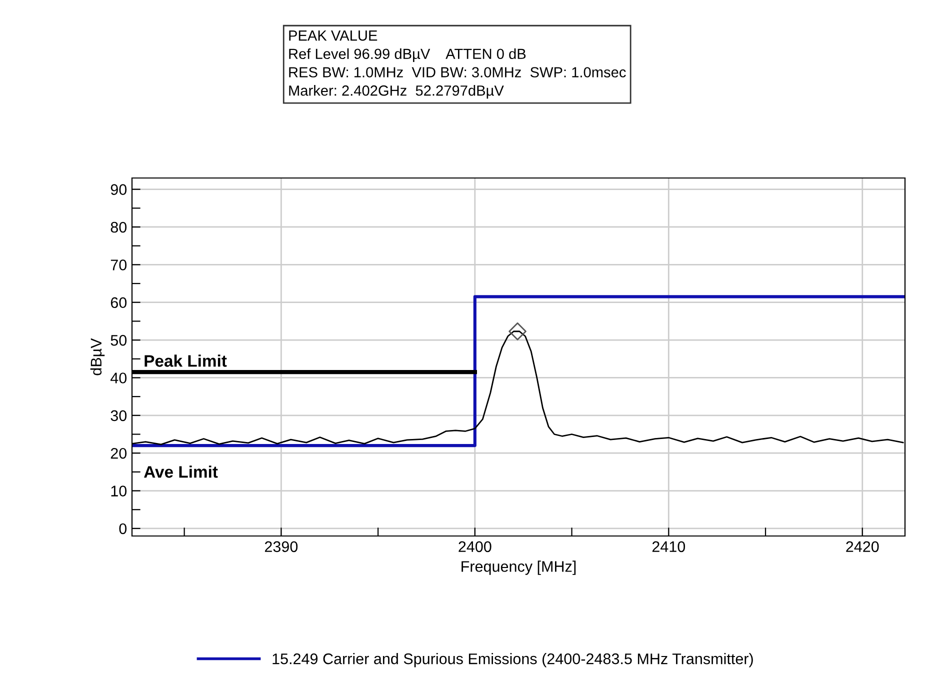 This screenshot has height=681, width=952. What do you see at coordinates (281, 546) in the screenshot?
I see `x-tick-label: 2390` at bounding box center [281, 546].